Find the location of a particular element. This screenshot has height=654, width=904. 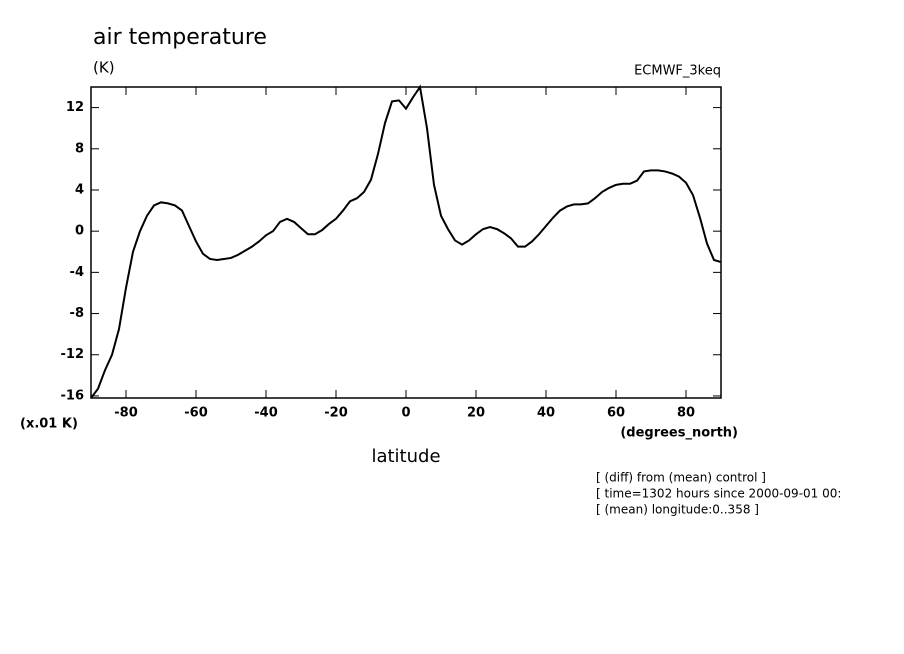

chart-title: air temperature is located at coordinates (180, 37).